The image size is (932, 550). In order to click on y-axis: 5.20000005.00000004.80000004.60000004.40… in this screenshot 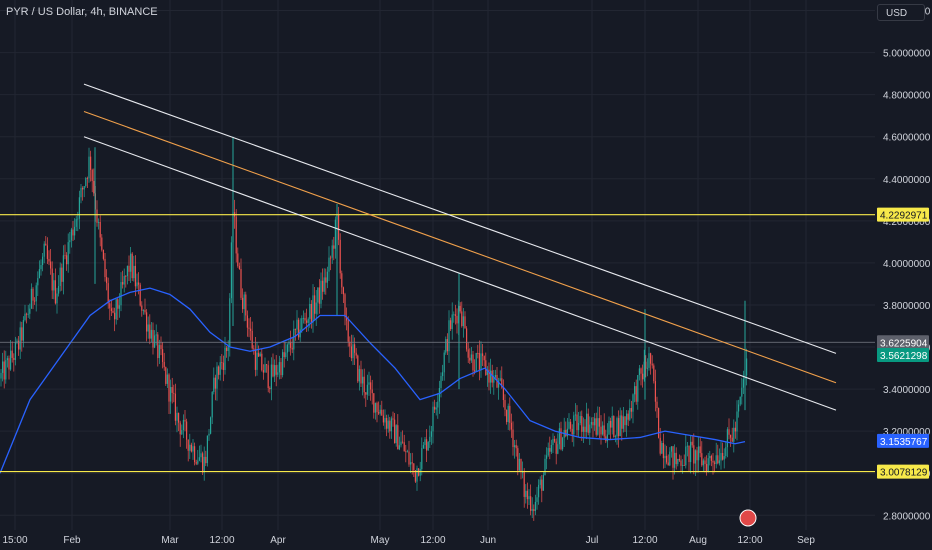, I will do `click(903, 275)`.